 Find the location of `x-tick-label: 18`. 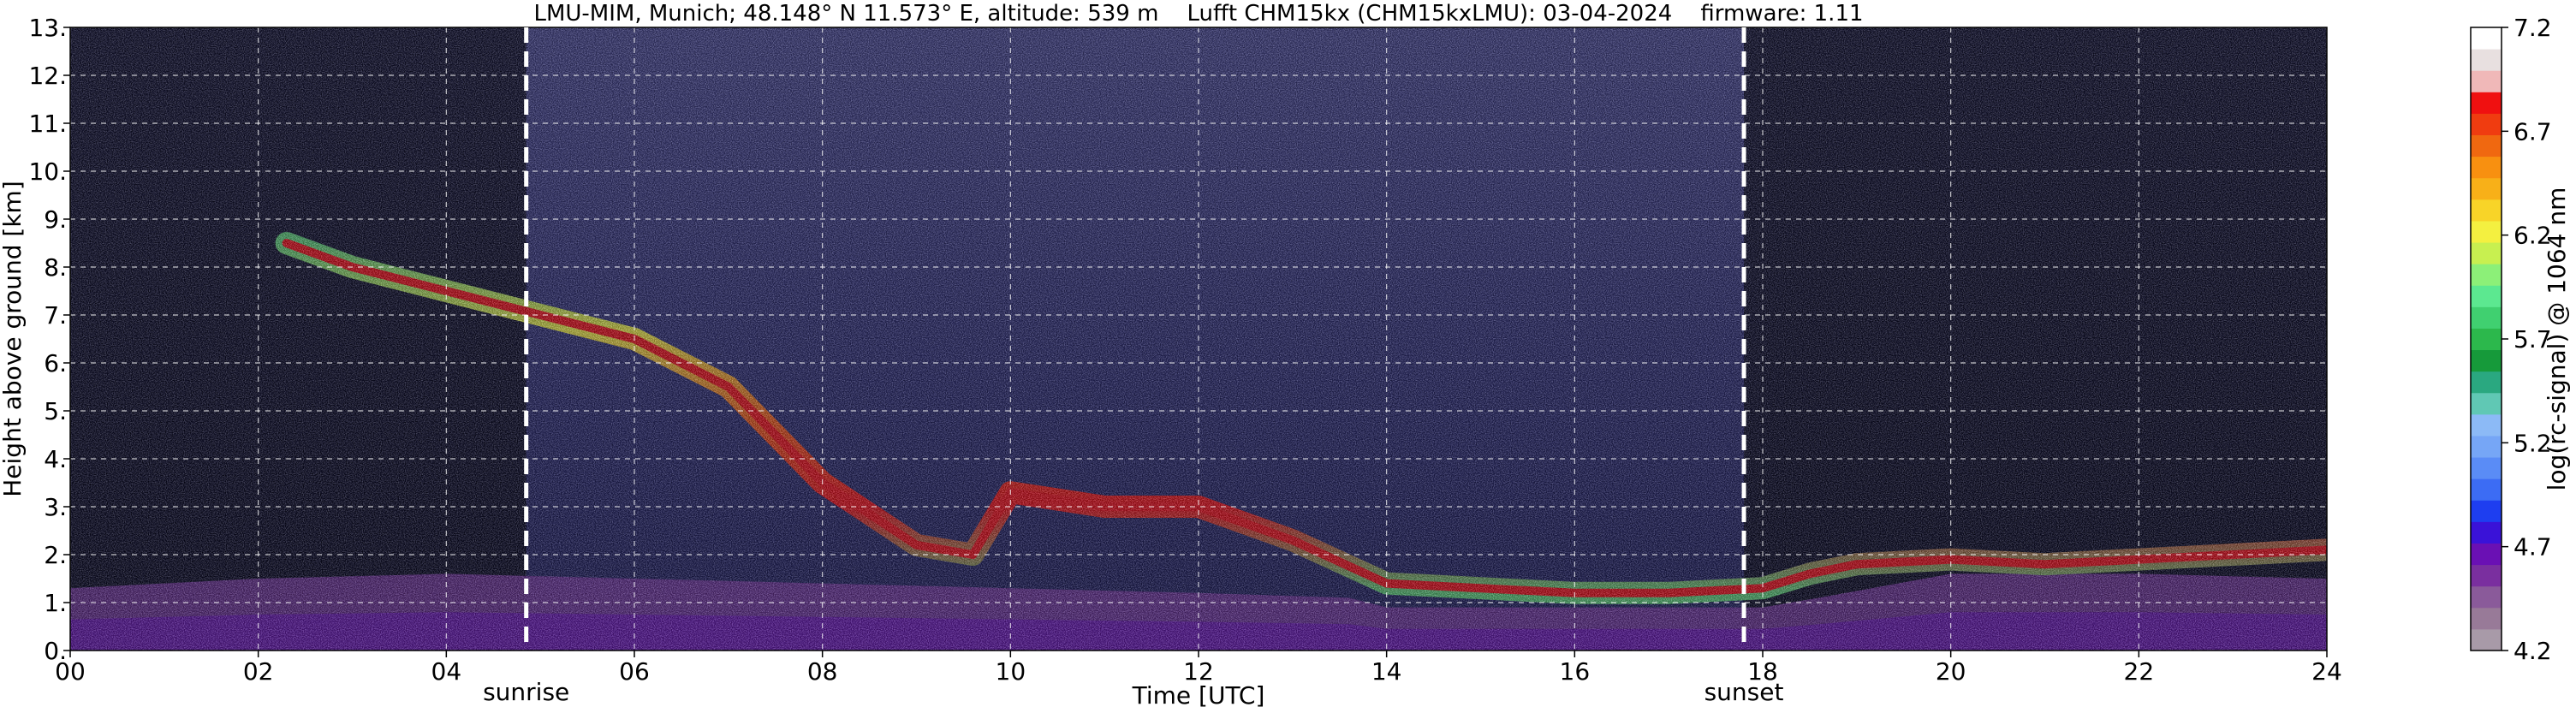

x-tick-label: 18 is located at coordinates (1763, 671).